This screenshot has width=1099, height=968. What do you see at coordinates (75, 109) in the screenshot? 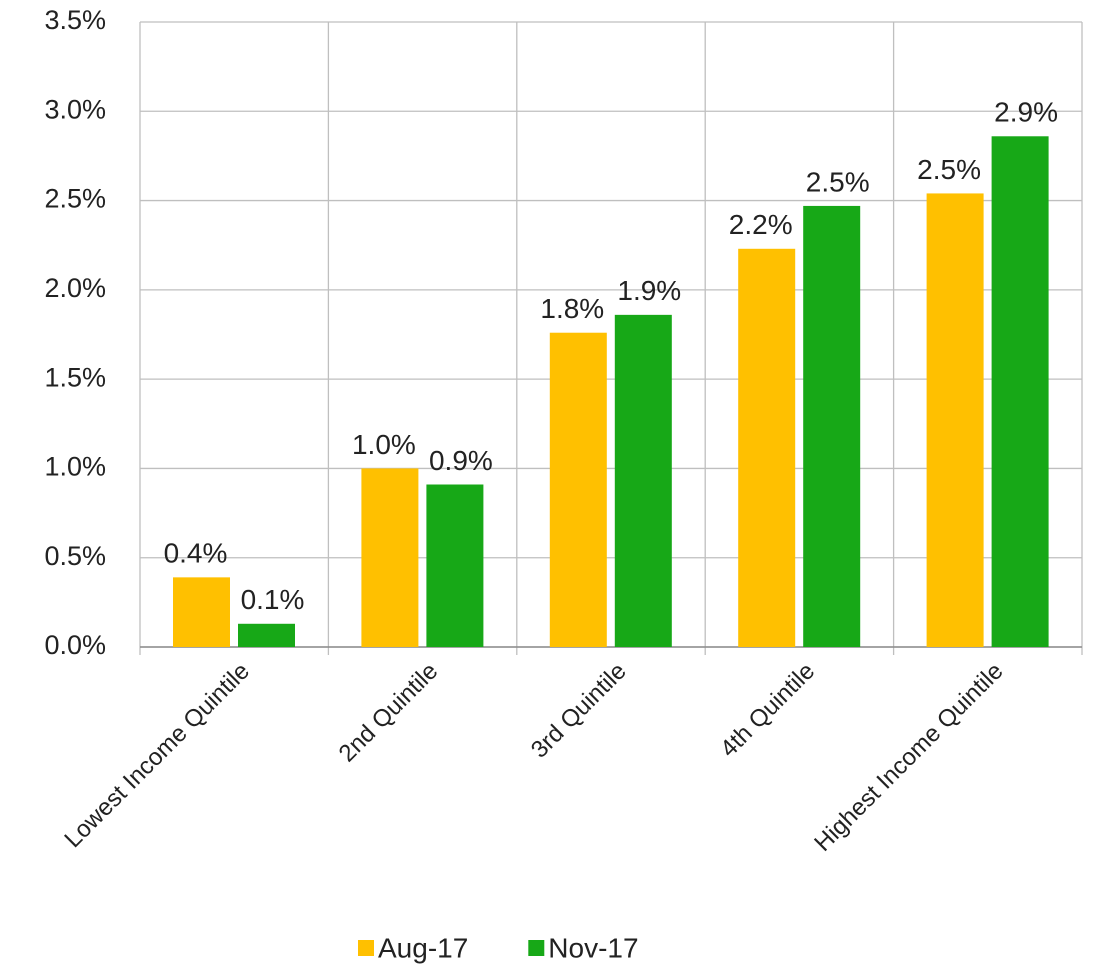
I see `y-tick-label: 3.0%` at bounding box center [75, 109].